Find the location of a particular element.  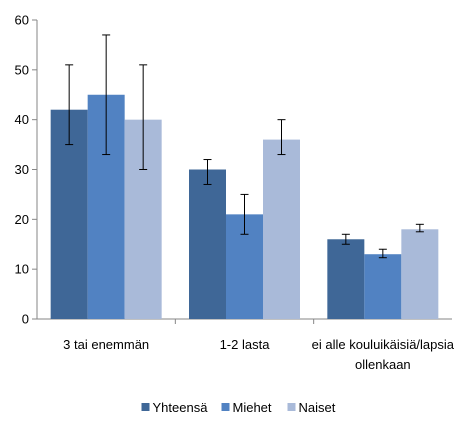

legend-label: Yhteensä is located at coordinates (181, 407).